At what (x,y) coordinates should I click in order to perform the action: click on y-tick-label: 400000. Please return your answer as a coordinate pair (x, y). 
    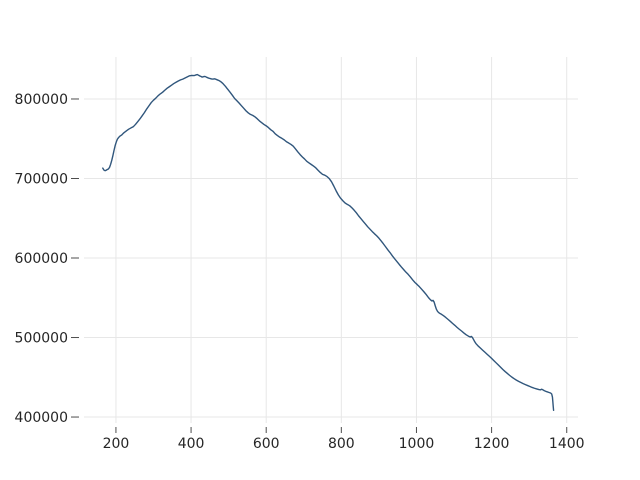
    Looking at the image, I should click on (41, 418).